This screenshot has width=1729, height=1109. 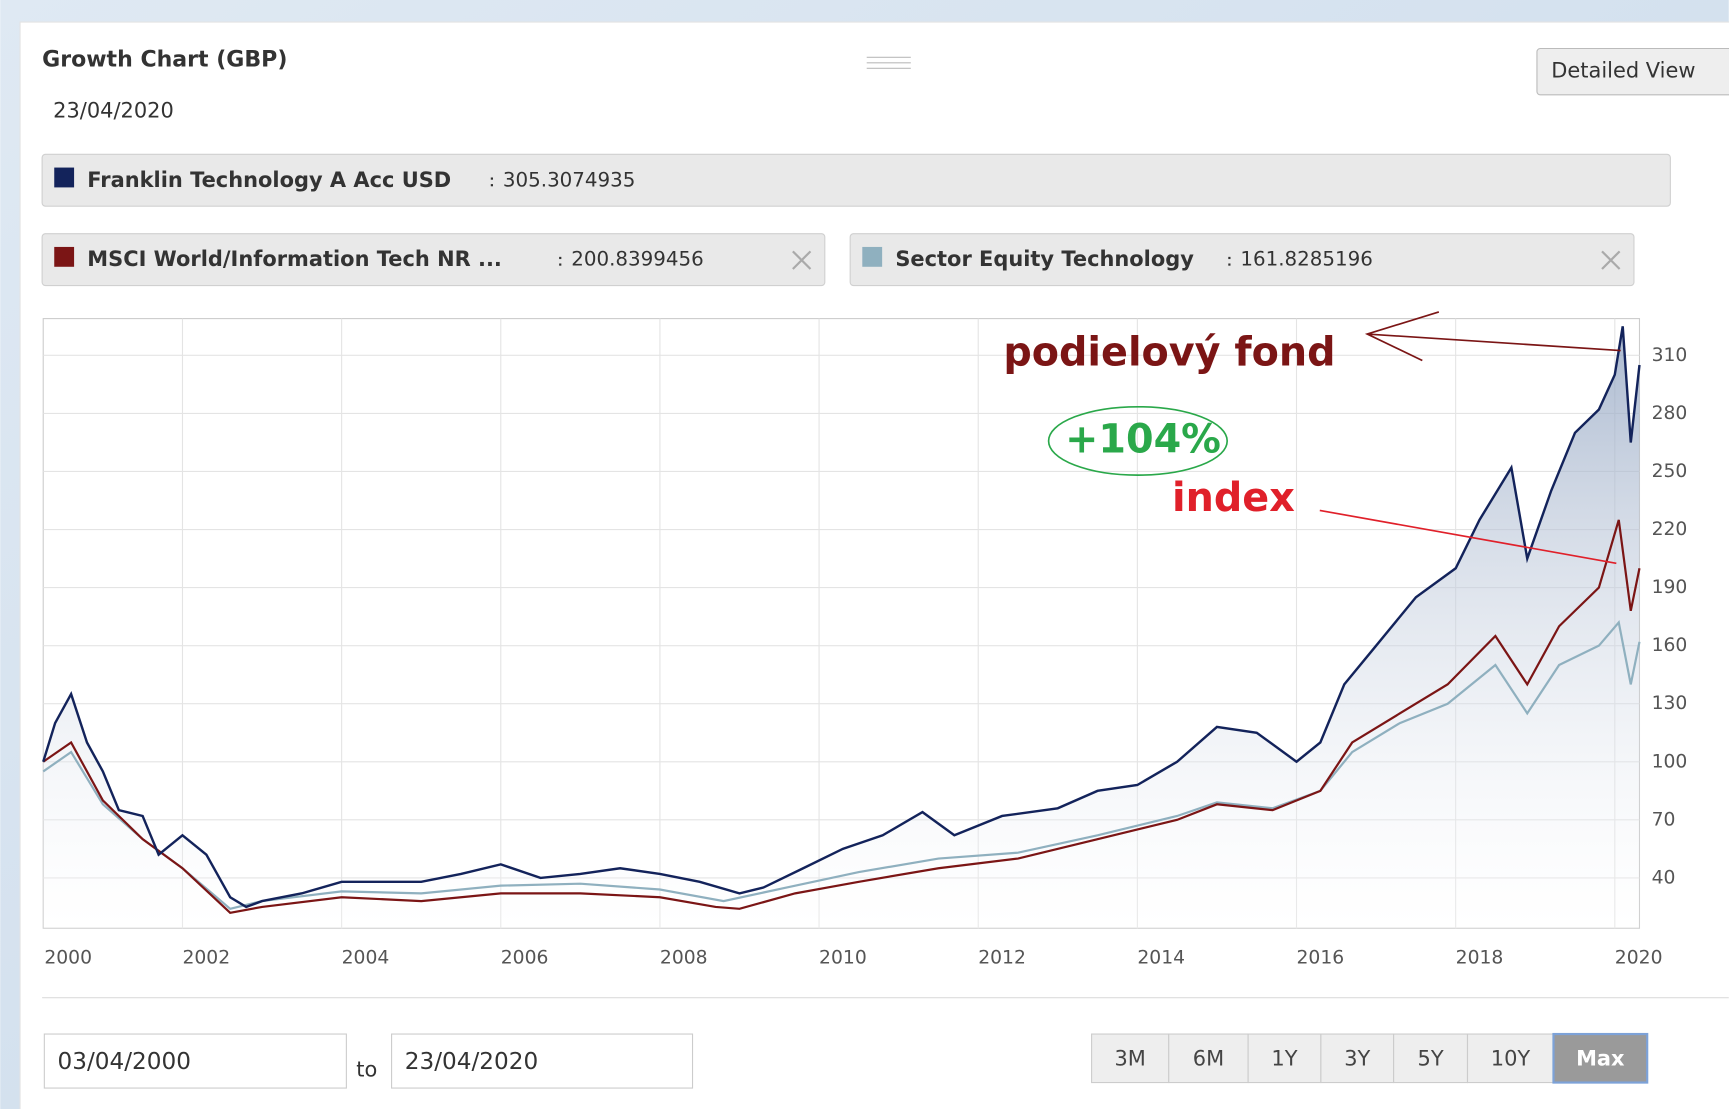 I want to click on to-label: to, so click(x=366, y=1069).